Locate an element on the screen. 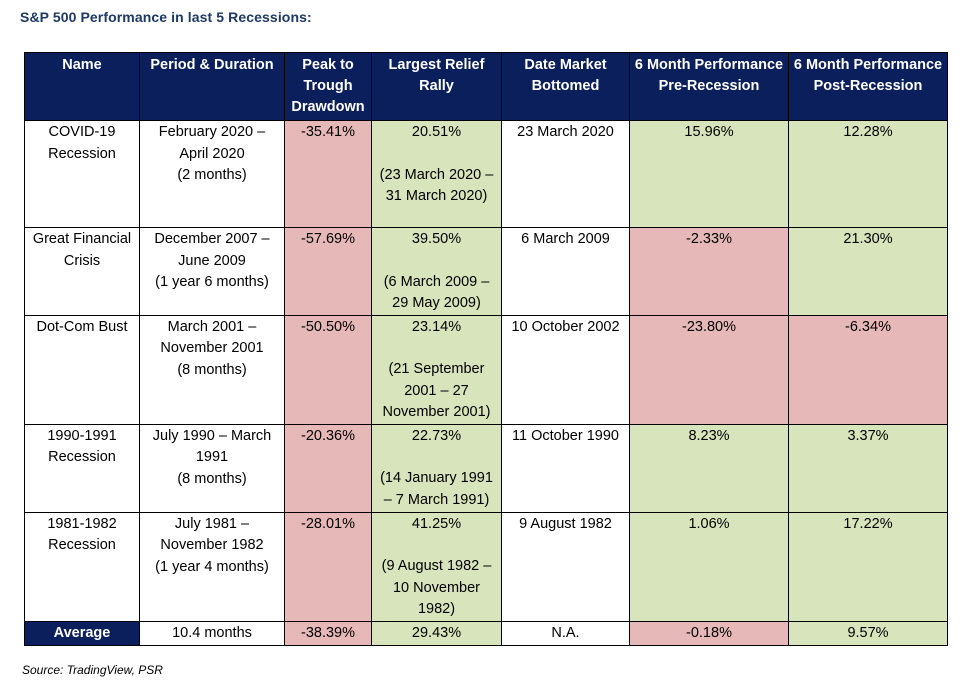  rally-value: 20.51% is located at coordinates (436, 132).